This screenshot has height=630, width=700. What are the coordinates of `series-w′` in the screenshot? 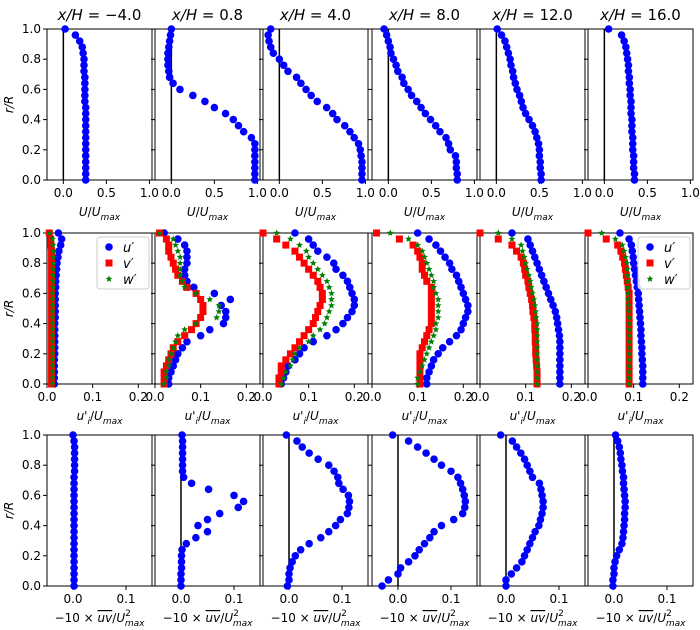 It's located at (304, 308).